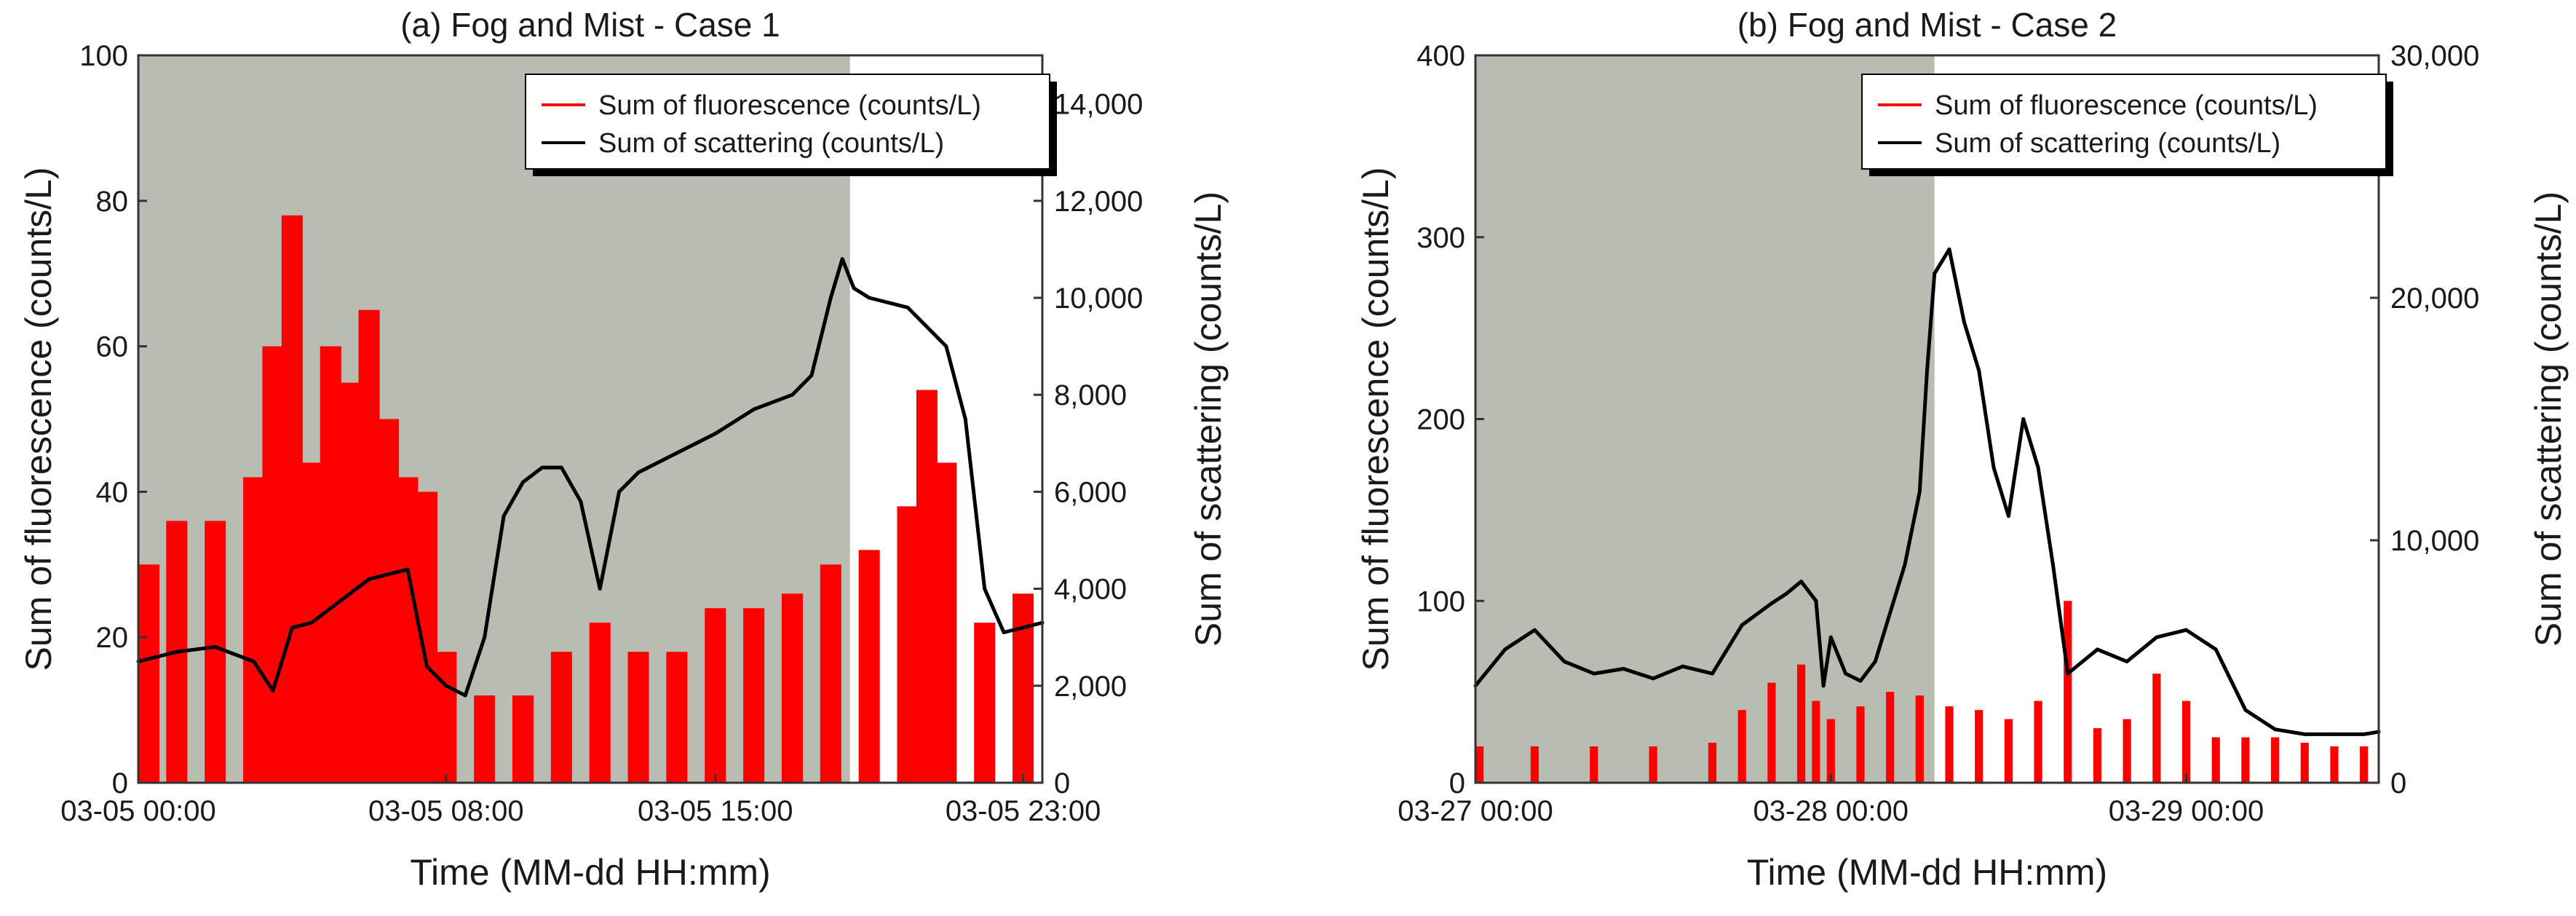  Describe the element at coordinates (112, 202) in the screenshot. I see `y-tick-label: 80` at that location.